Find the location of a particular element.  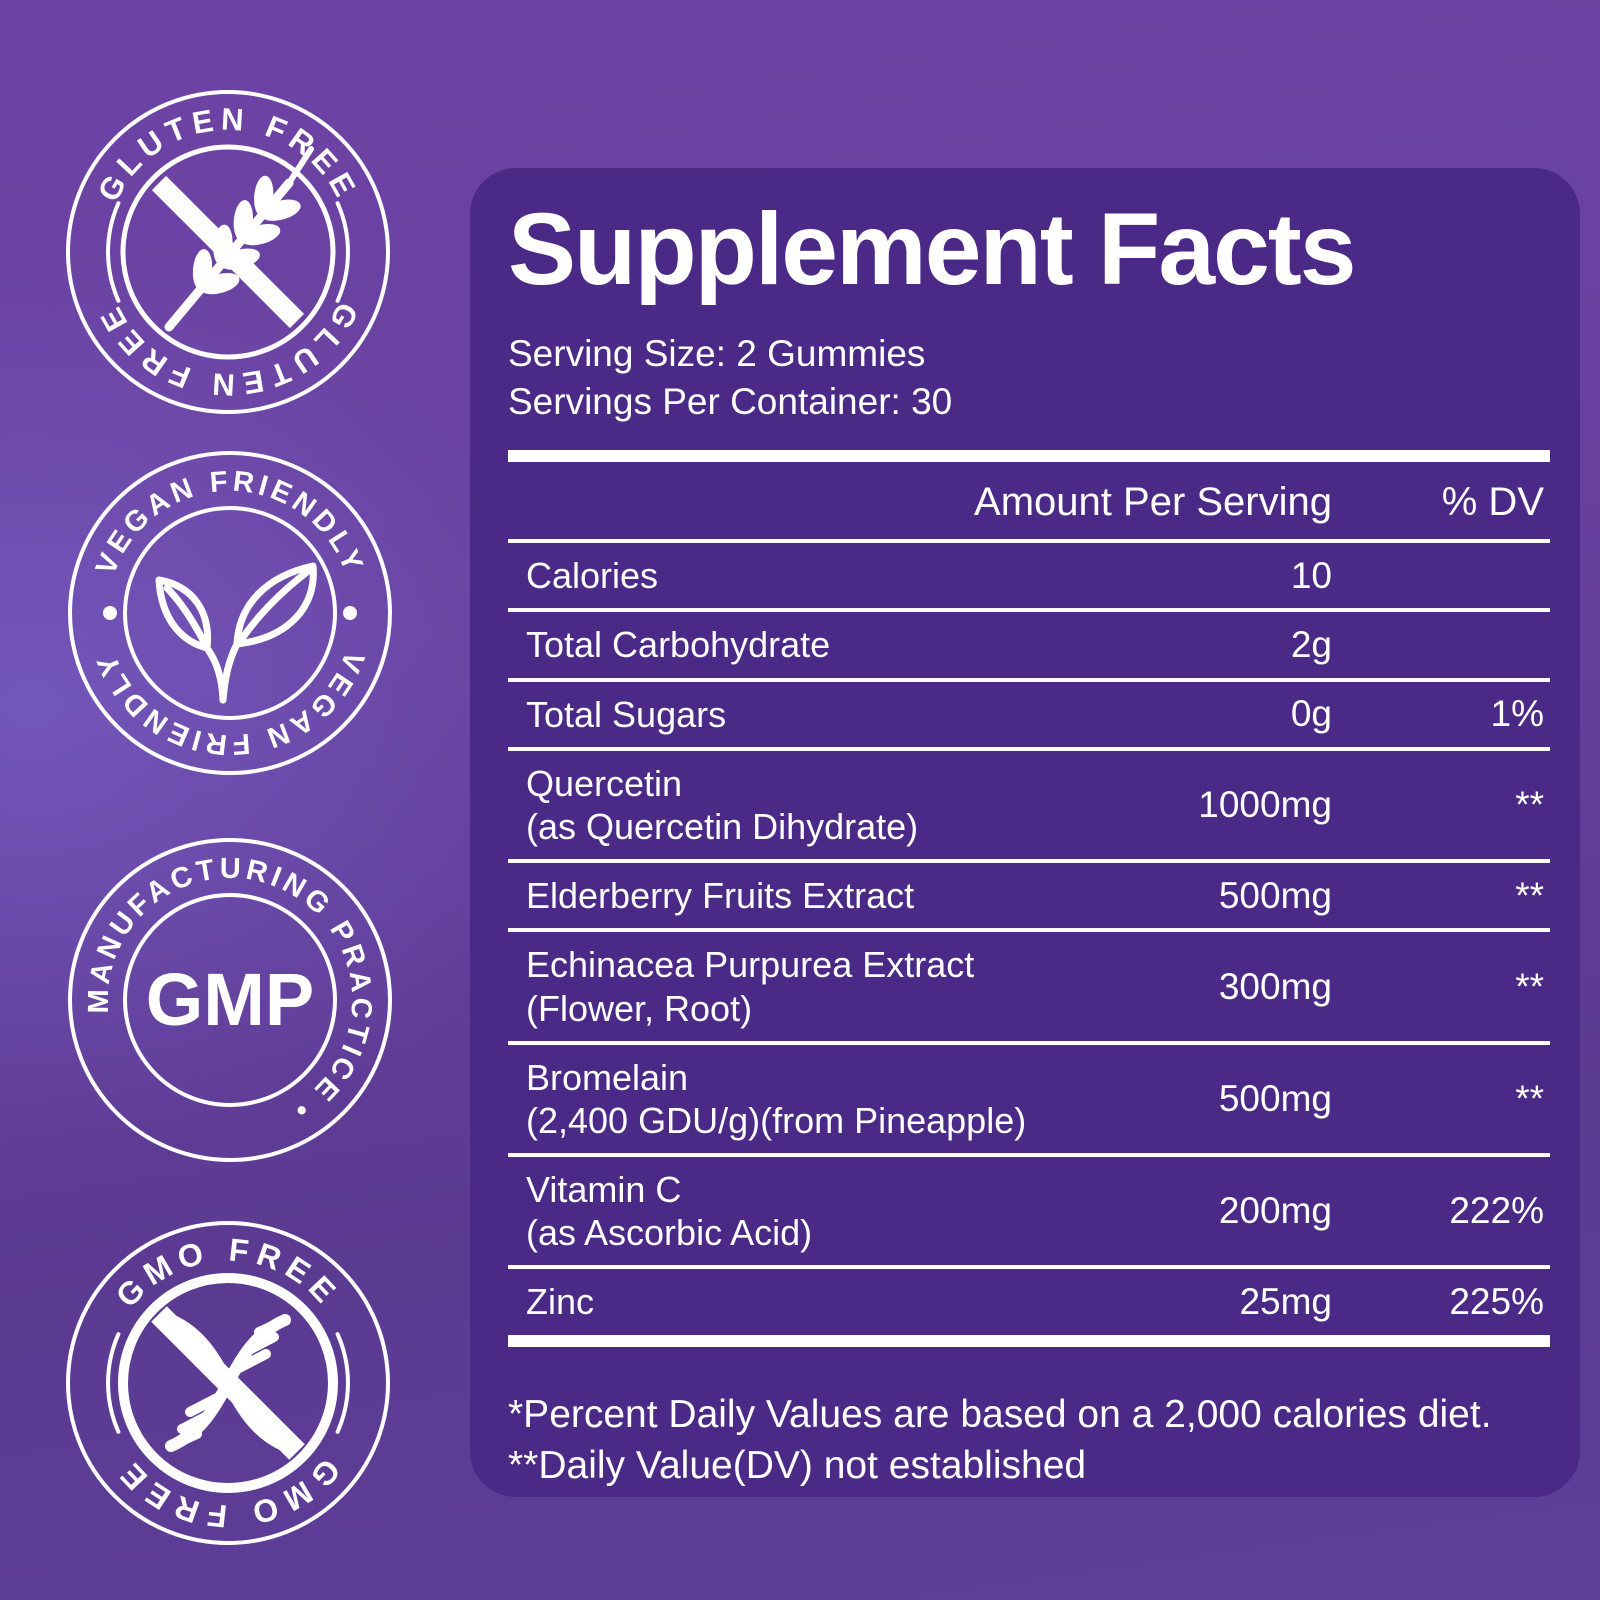

ingredient-name: Elderberry Fruits Extract is located at coordinates (720, 896).